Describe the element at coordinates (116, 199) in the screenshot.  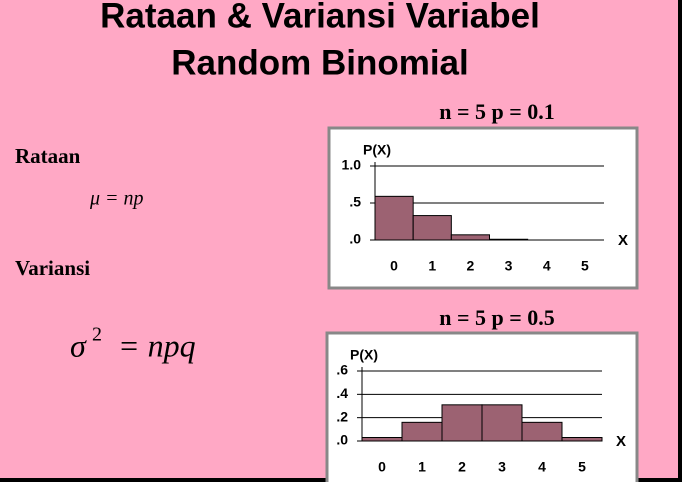
I see `mean-formula: μ = np` at that location.